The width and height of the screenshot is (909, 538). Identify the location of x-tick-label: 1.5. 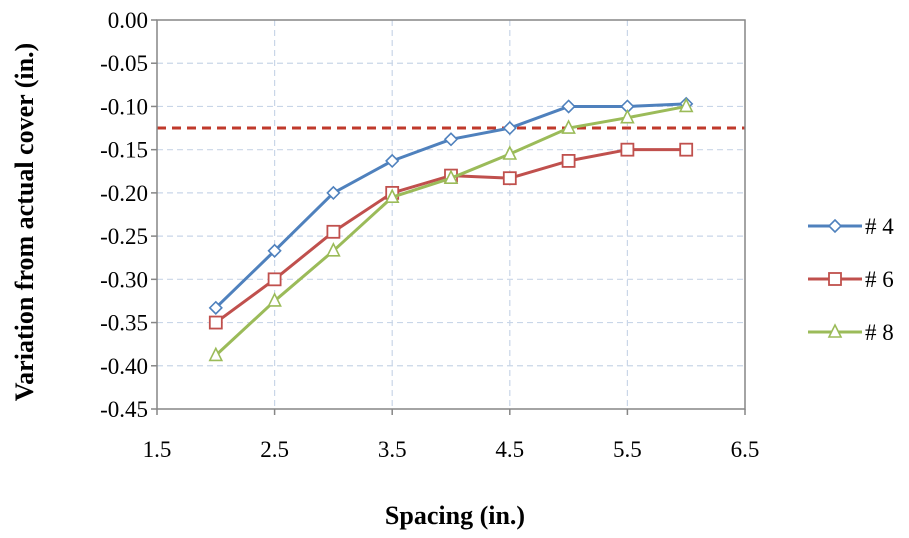
(157, 449).